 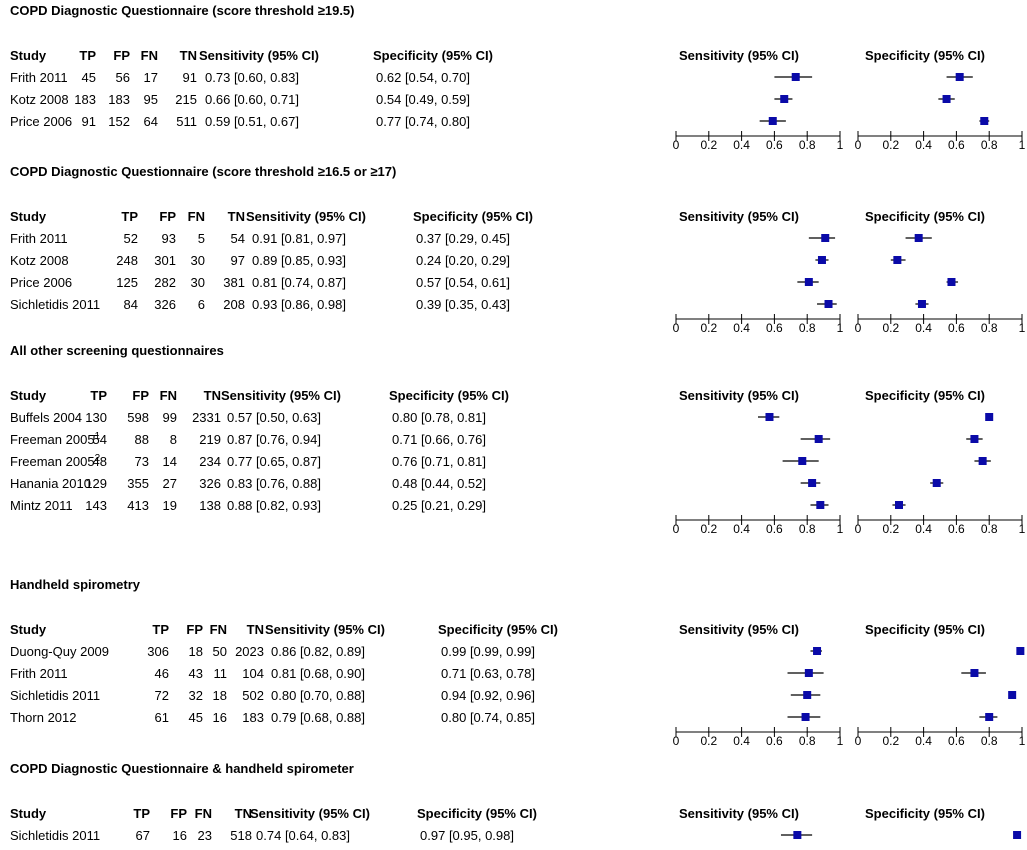 What do you see at coordinates (238, 260) in the screenshot?
I see `cell-tn: 97` at bounding box center [238, 260].